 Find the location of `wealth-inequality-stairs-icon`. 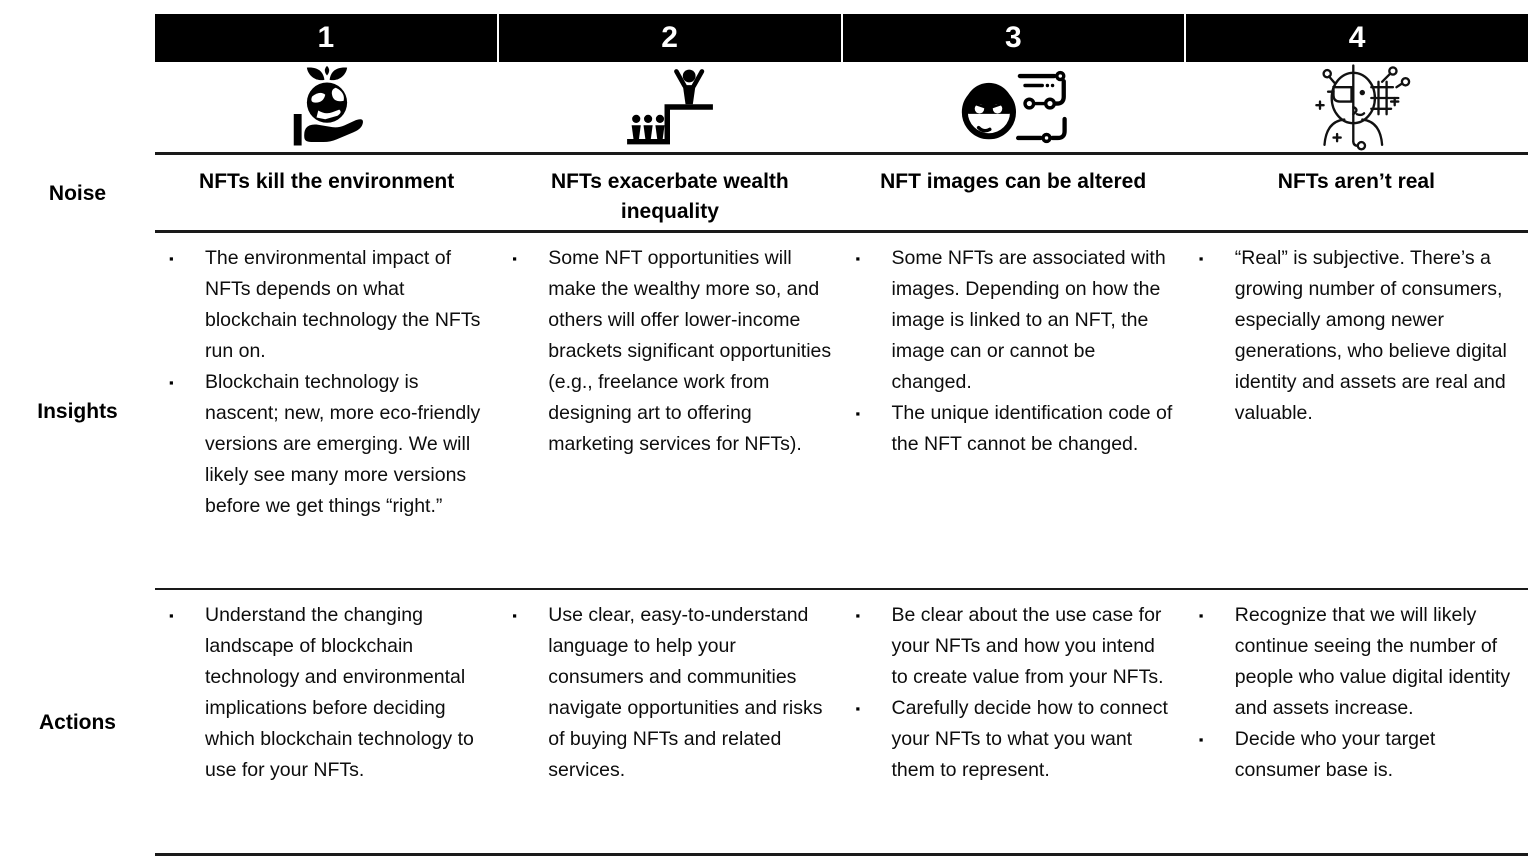

wealth-inequality-stairs-icon is located at coordinates (670, 107).